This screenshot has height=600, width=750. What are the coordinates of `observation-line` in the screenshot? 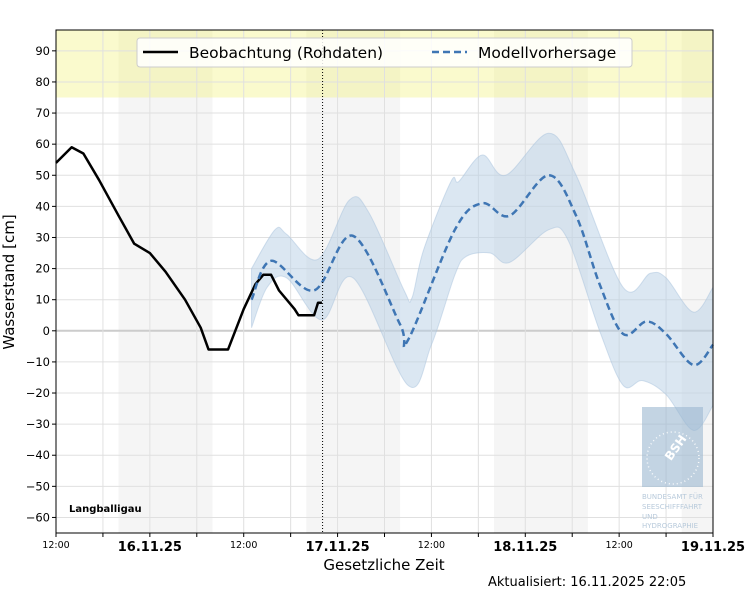 It's located at (188, 248).